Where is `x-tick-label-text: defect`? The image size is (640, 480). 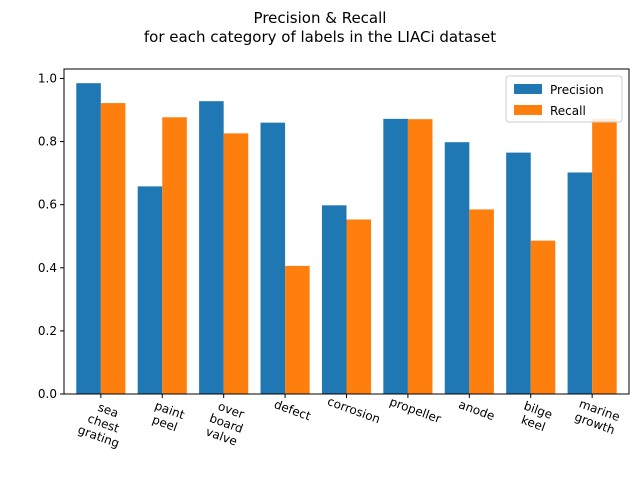
x-tick-label-text: defect is located at coordinates (292, 410).